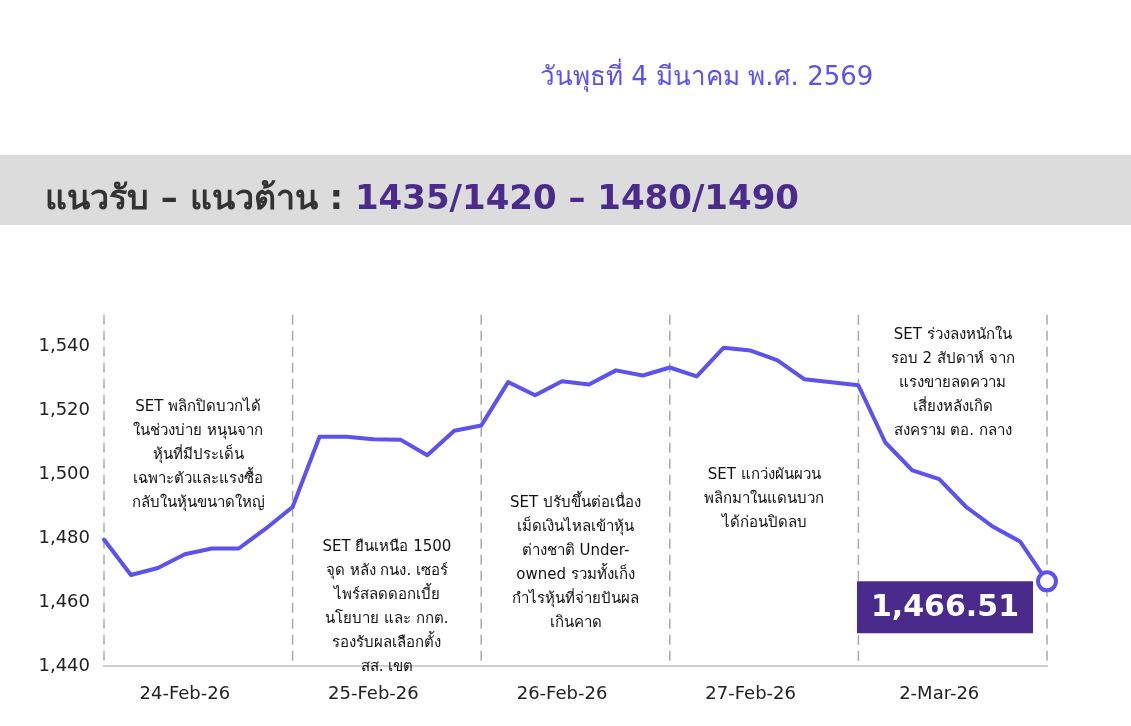 The height and width of the screenshot is (726, 1131). Describe the element at coordinates (185, 693) in the screenshot. I see `x-tick-label: 24-Feb-26` at that location.